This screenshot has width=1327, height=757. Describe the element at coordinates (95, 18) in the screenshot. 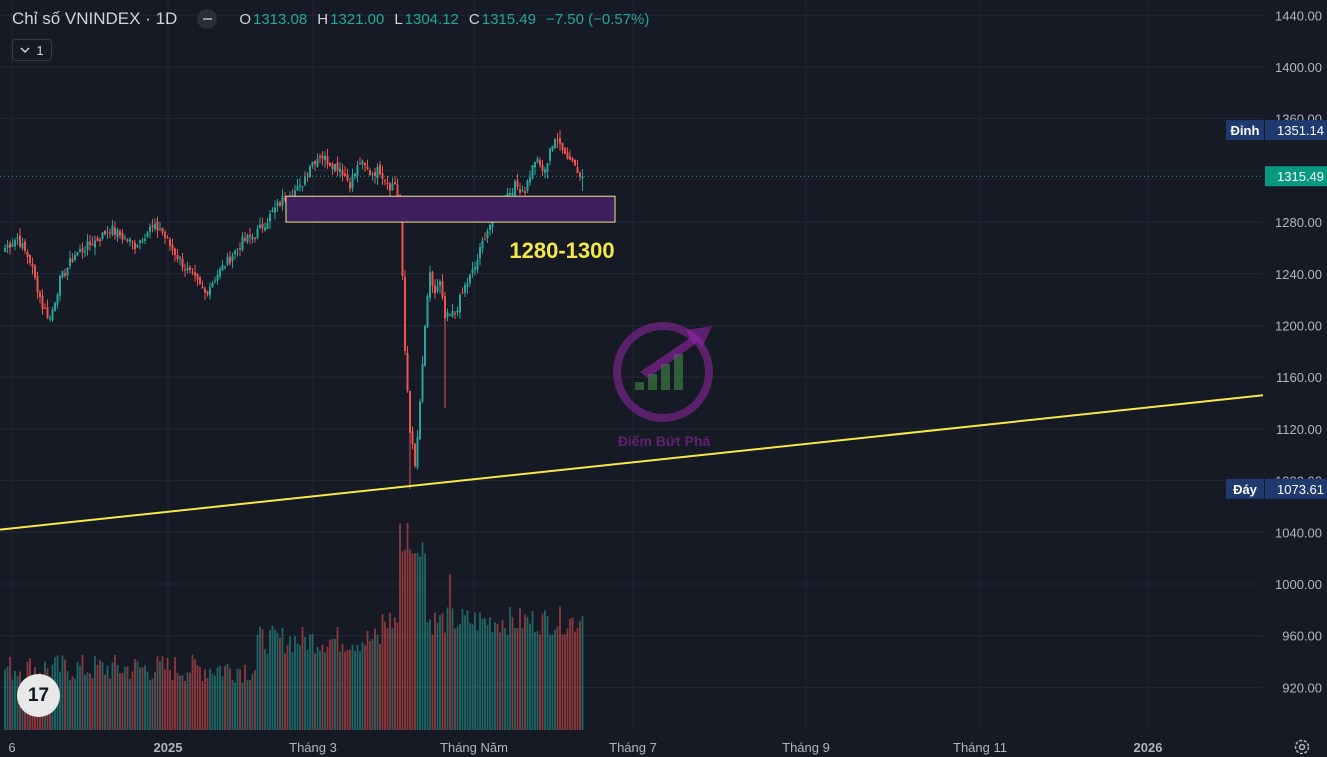

I see `symbol-title: Chỉ số VNINDEX · 1D` at that location.